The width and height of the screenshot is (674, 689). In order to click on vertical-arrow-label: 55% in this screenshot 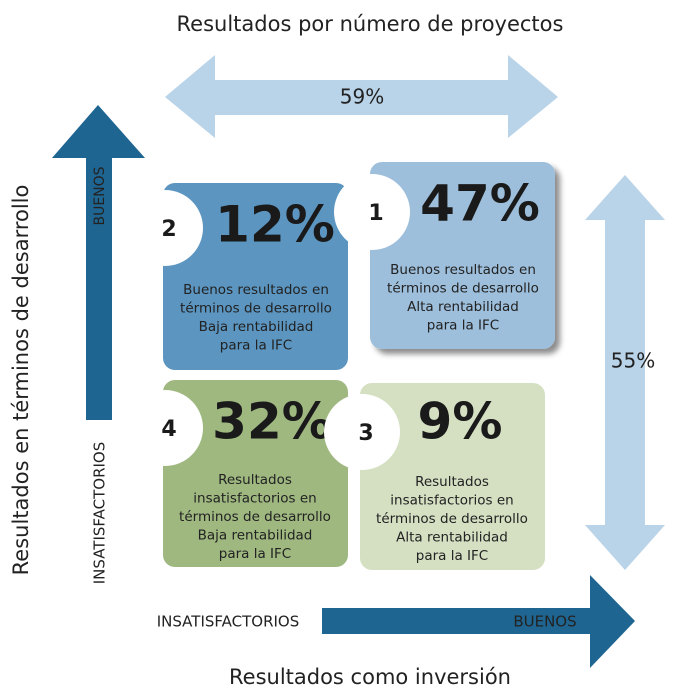, I will do `click(633, 361)`.